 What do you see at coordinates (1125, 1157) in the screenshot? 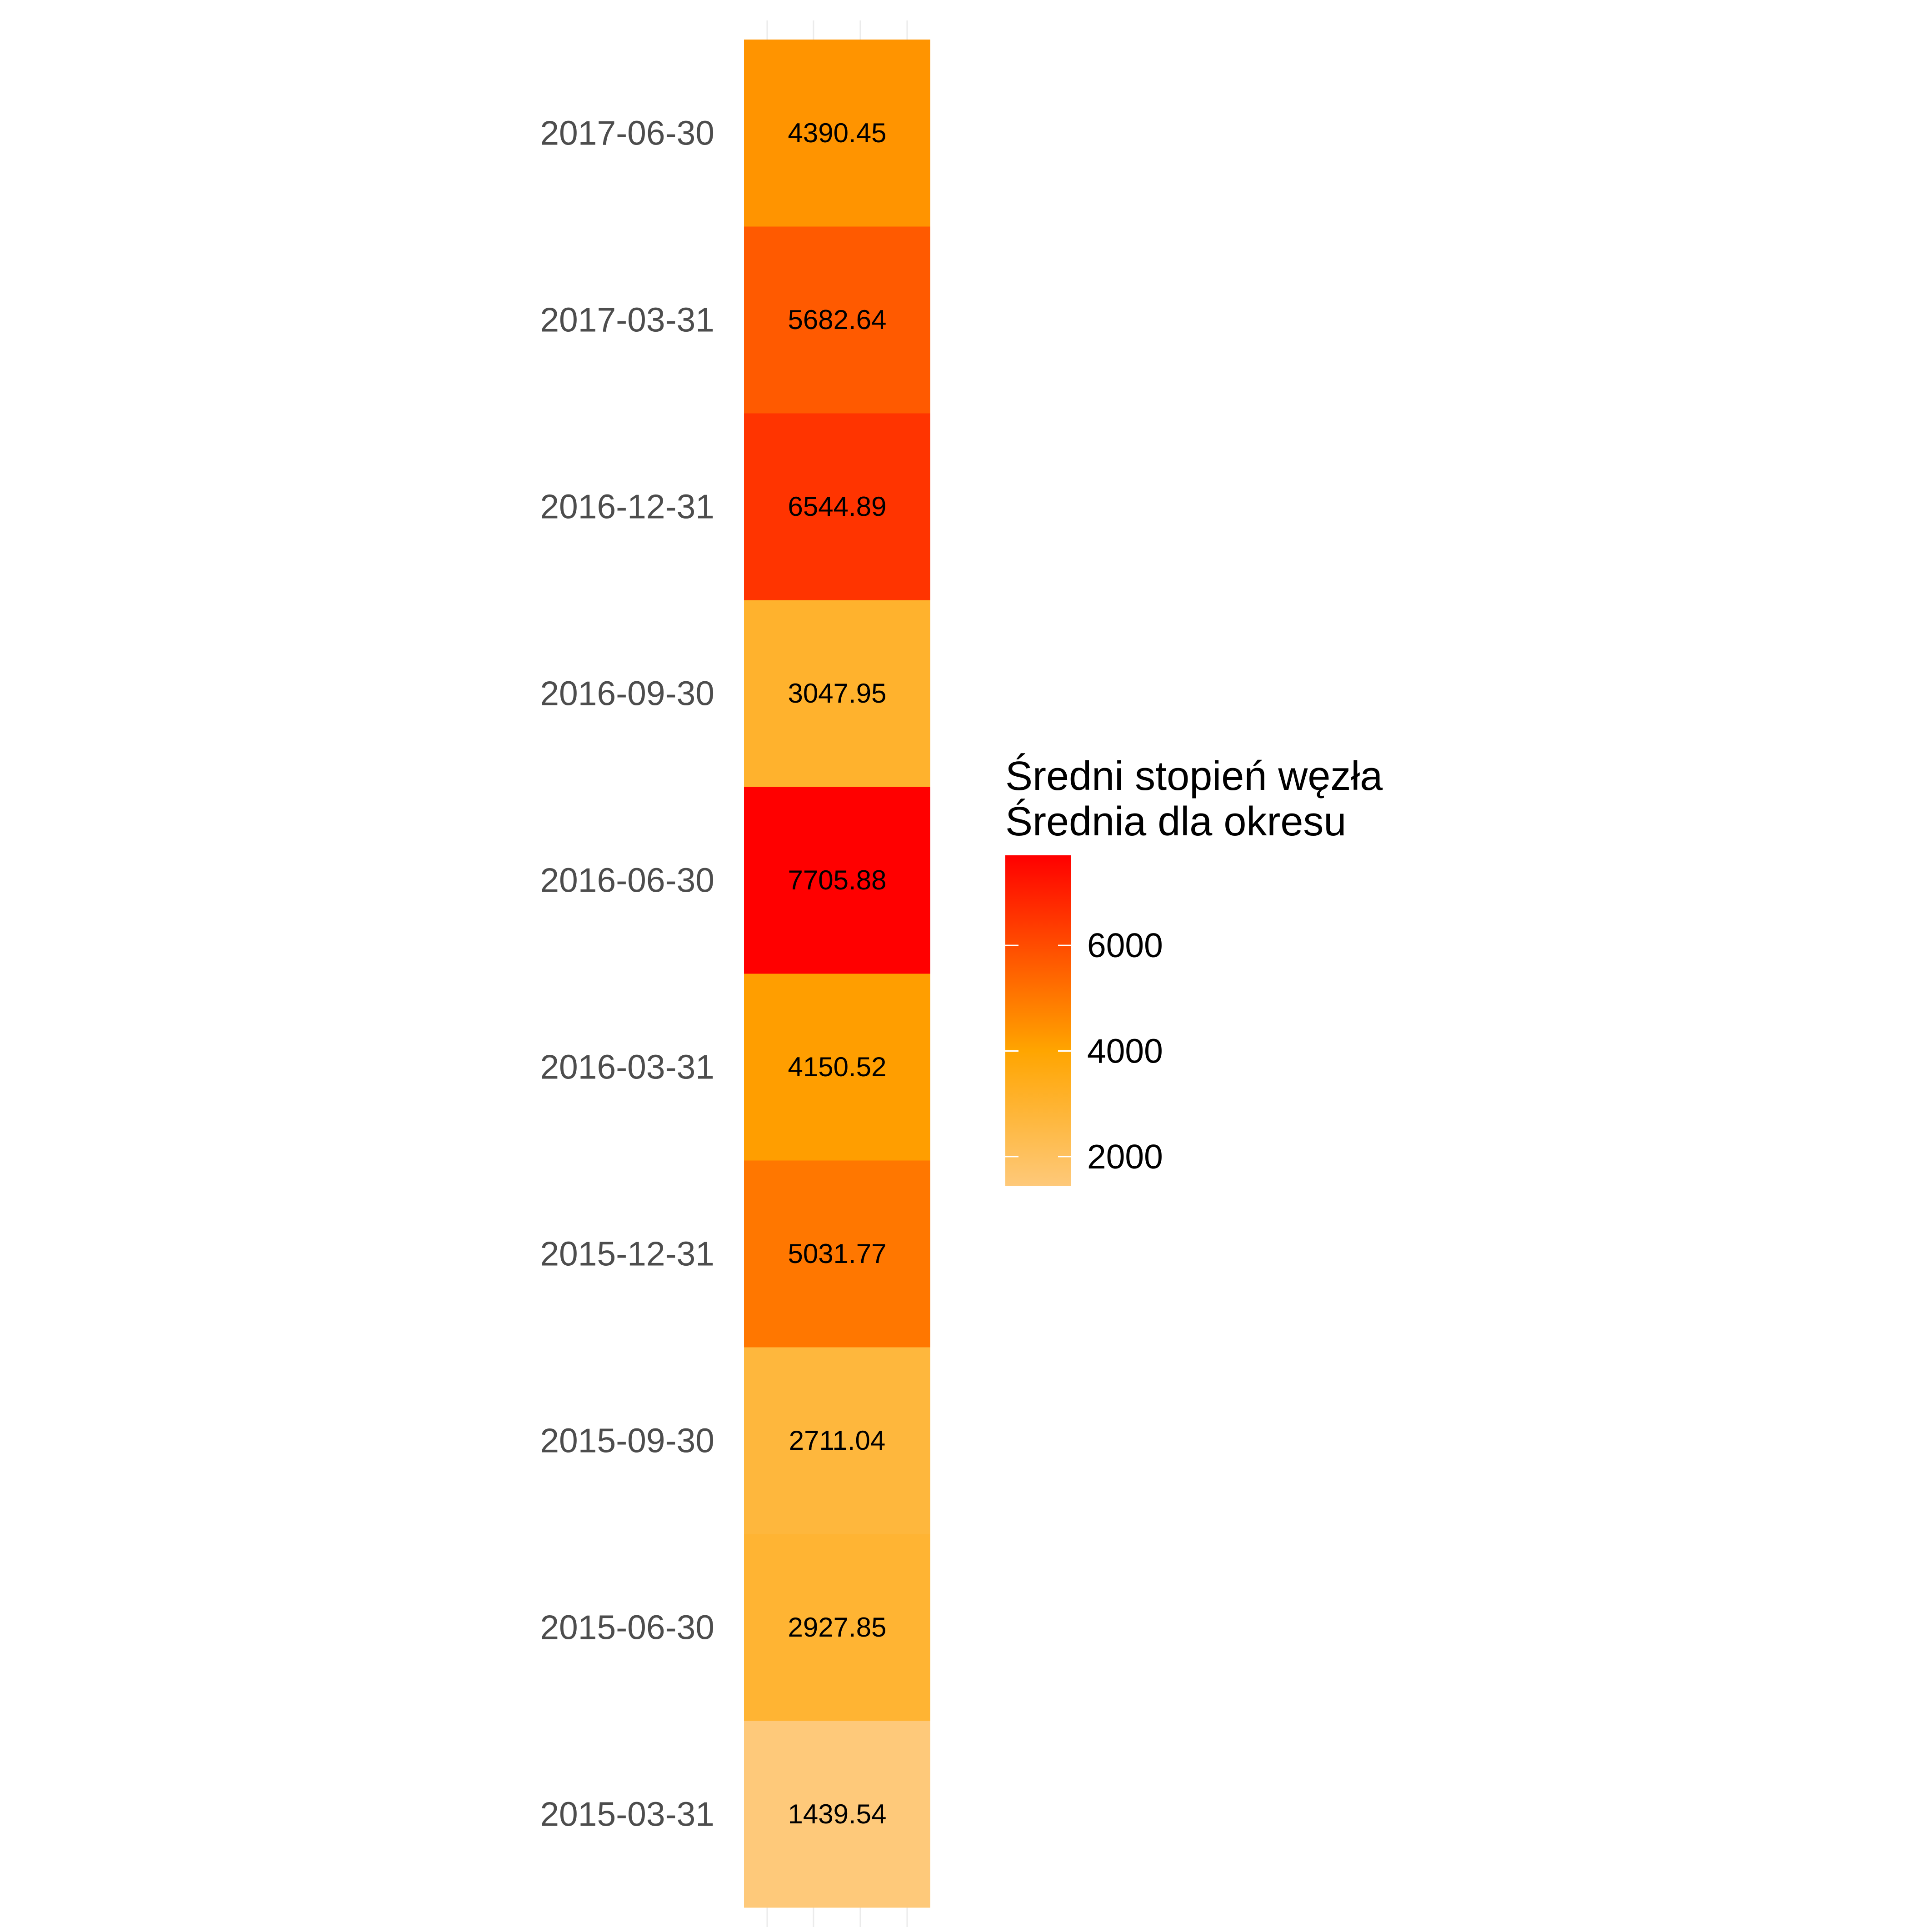
I see `legend-tick-label: 2000` at bounding box center [1125, 1157].